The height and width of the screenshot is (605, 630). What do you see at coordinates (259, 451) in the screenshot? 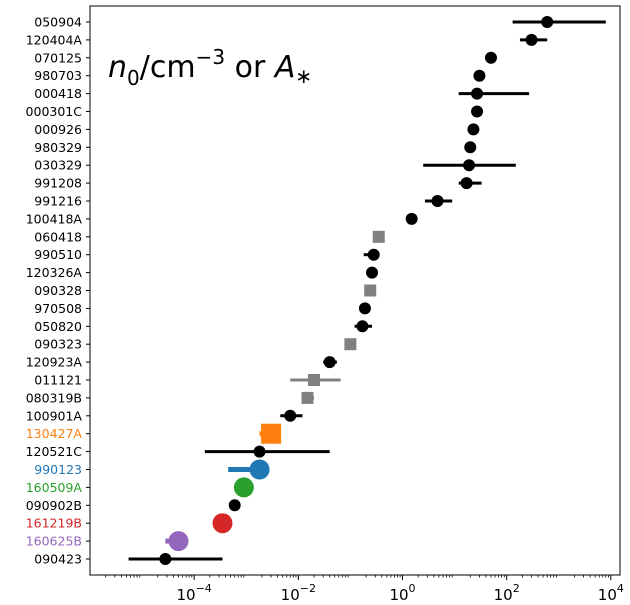
I see `point-120521C` at bounding box center [259, 451].